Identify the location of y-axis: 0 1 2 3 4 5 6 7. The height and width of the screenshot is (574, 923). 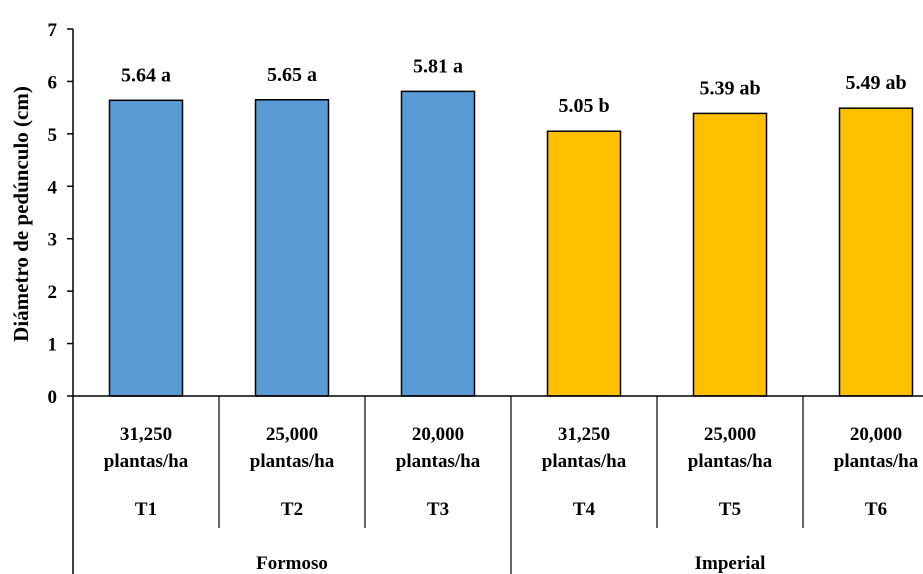
(61, 297).